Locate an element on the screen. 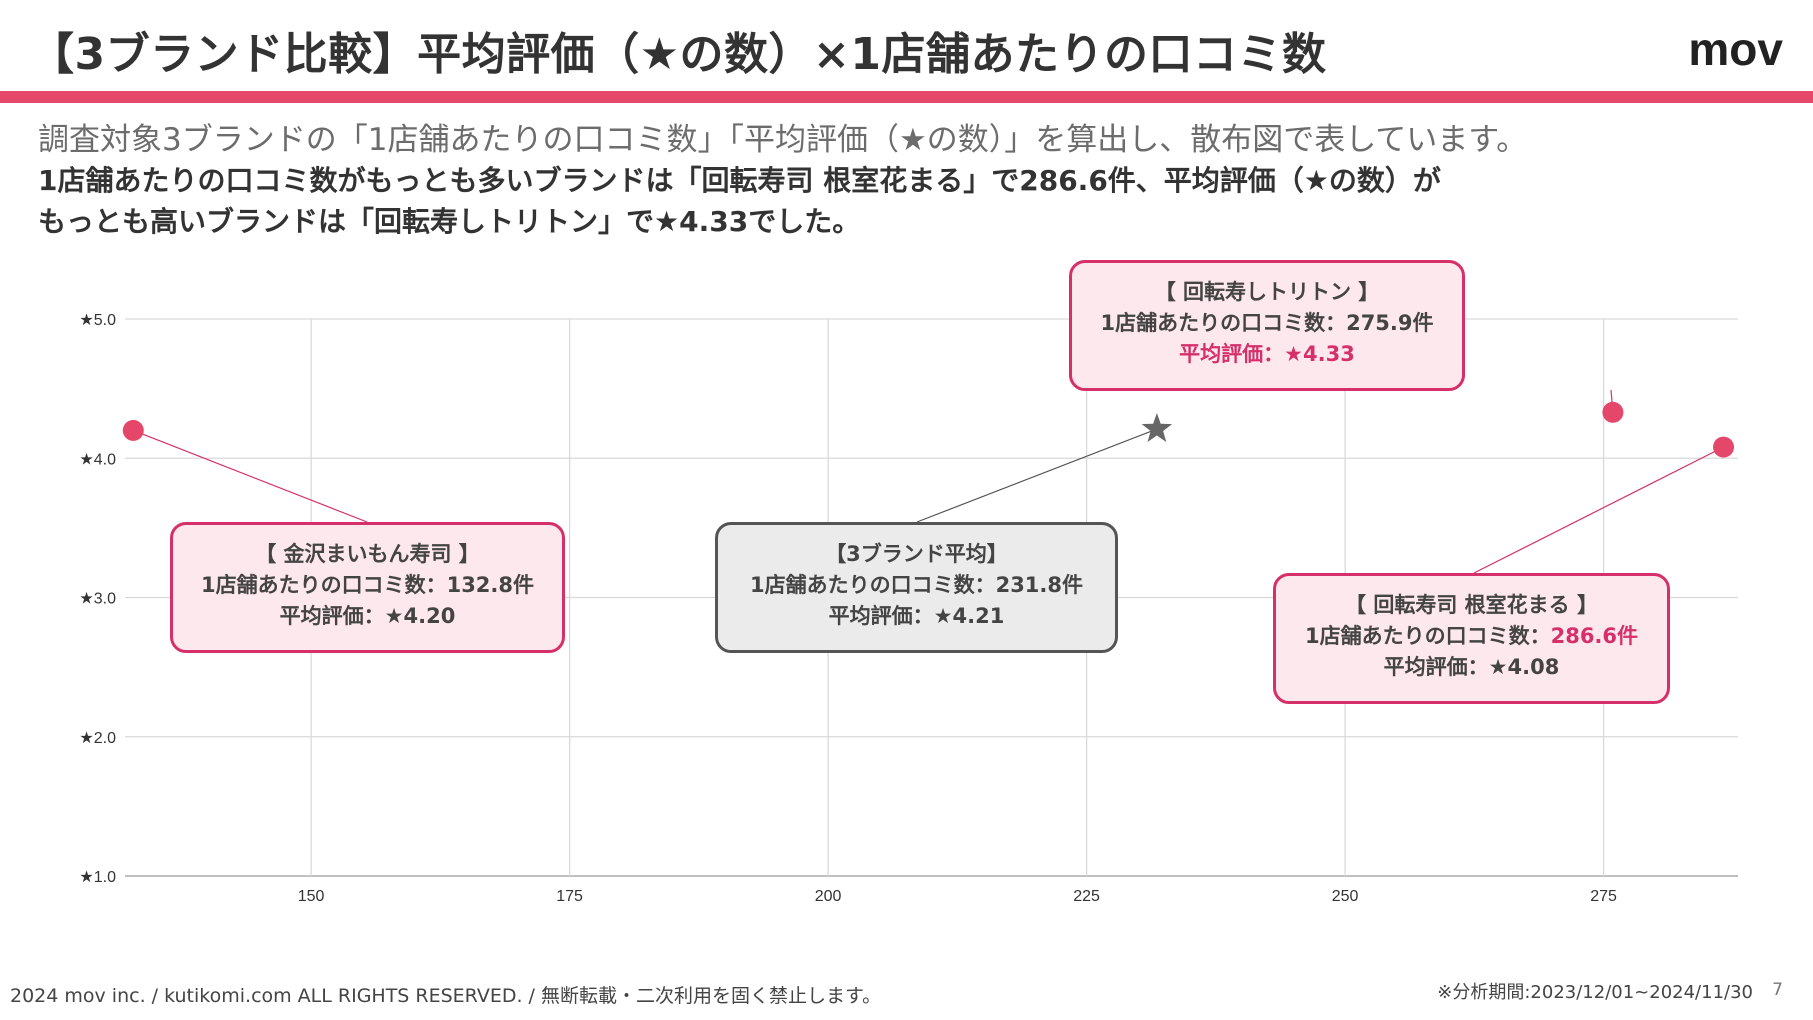 This screenshot has height=1020, width=1813. page-title: 【3ブランド比較】平均評価（★の数）×1店舗あたりの口コミ数 is located at coordinates (678, 54).